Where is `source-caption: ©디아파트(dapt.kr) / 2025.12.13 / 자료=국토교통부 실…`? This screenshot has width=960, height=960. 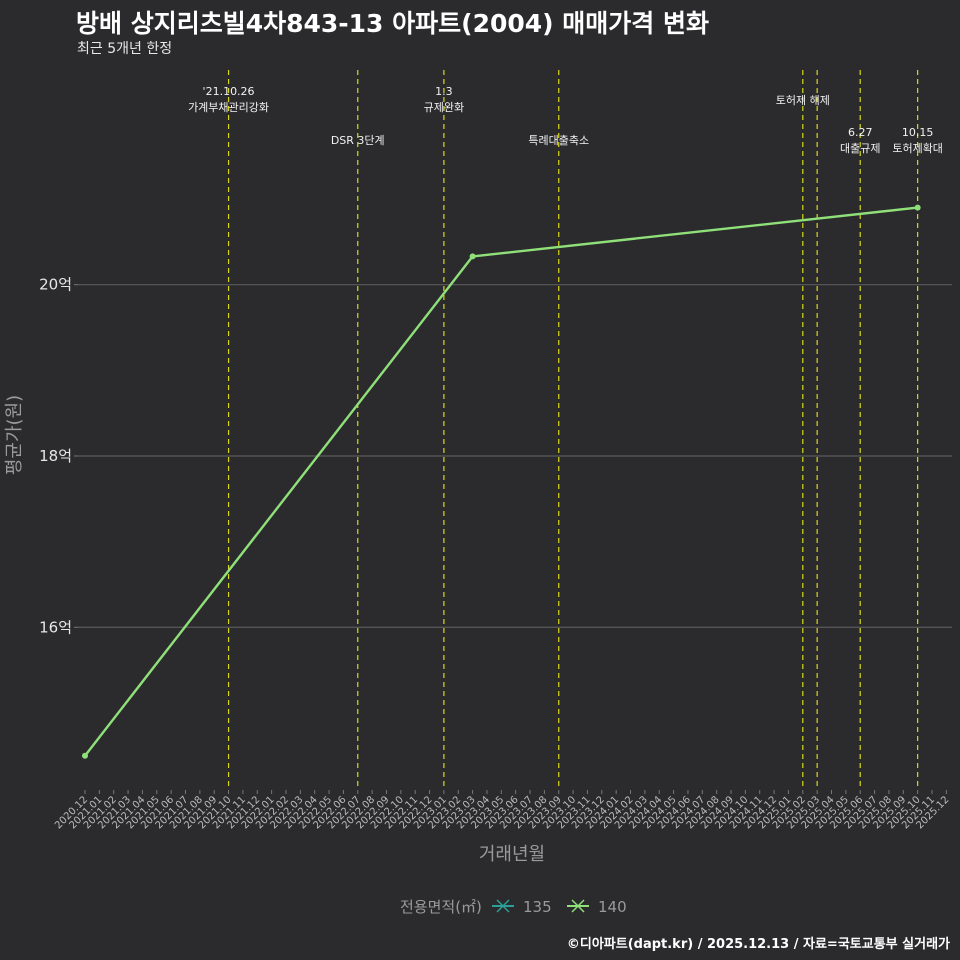
source-caption: ©디아파트(dapt.kr) / 2025.12.13 / 자료=국토교통부 실… is located at coordinates (758, 944).